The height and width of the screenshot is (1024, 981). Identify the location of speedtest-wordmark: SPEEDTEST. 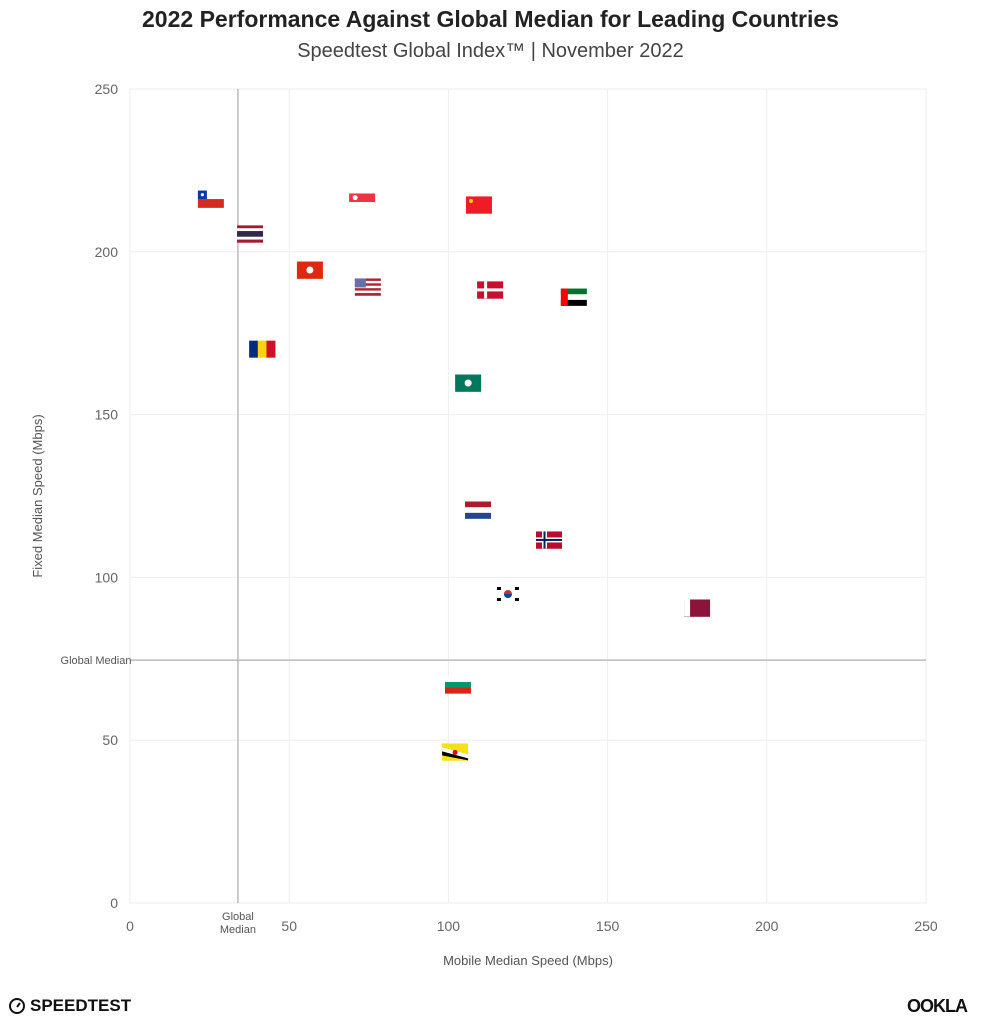
(81, 1005).